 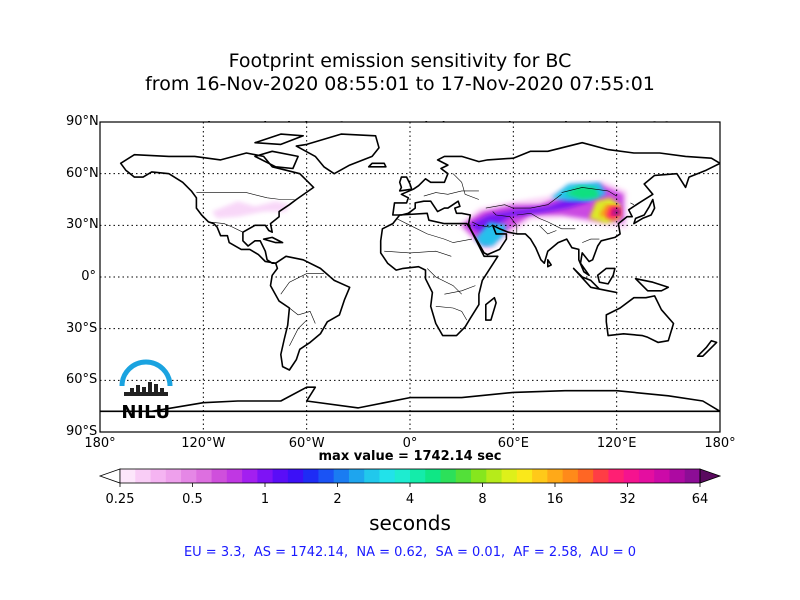 What do you see at coordinates (707, 348) in the screenshot?
I see `coast-new-zealand` at bounding box center [707, 348].